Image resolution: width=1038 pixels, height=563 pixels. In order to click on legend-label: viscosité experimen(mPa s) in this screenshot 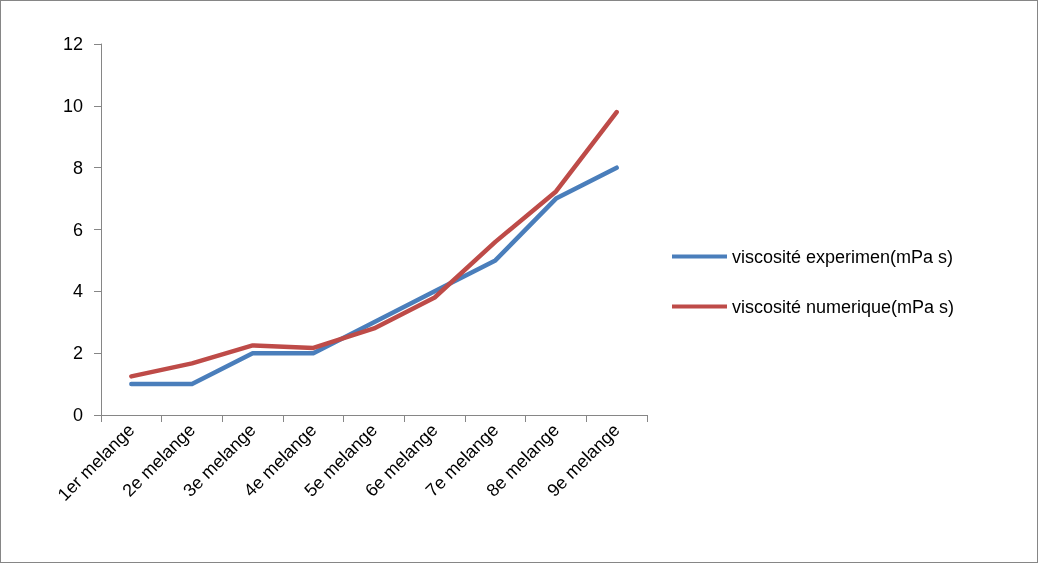, I will do `click(843, 256)`.